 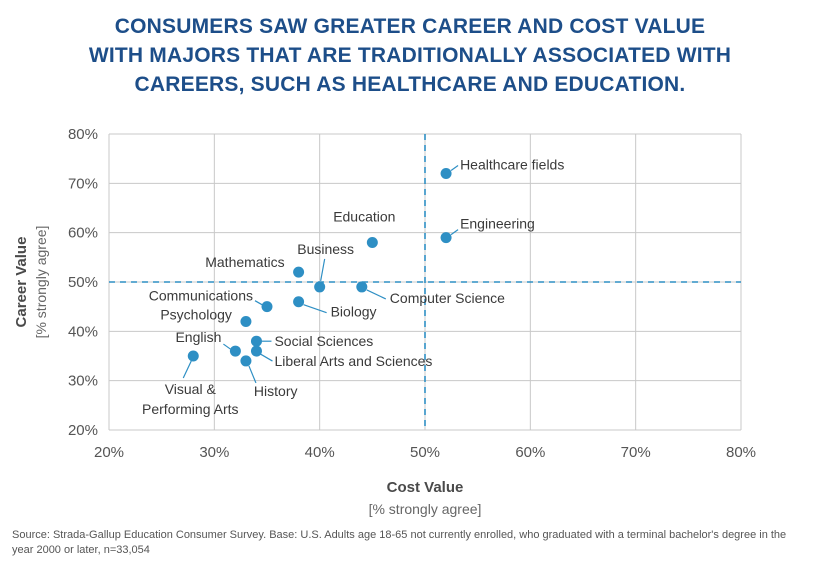 What do you see at coordinates (190, 409) in the screenshot?
I see `point-label-line: Performing Arts` at bounding box center [190, 409].